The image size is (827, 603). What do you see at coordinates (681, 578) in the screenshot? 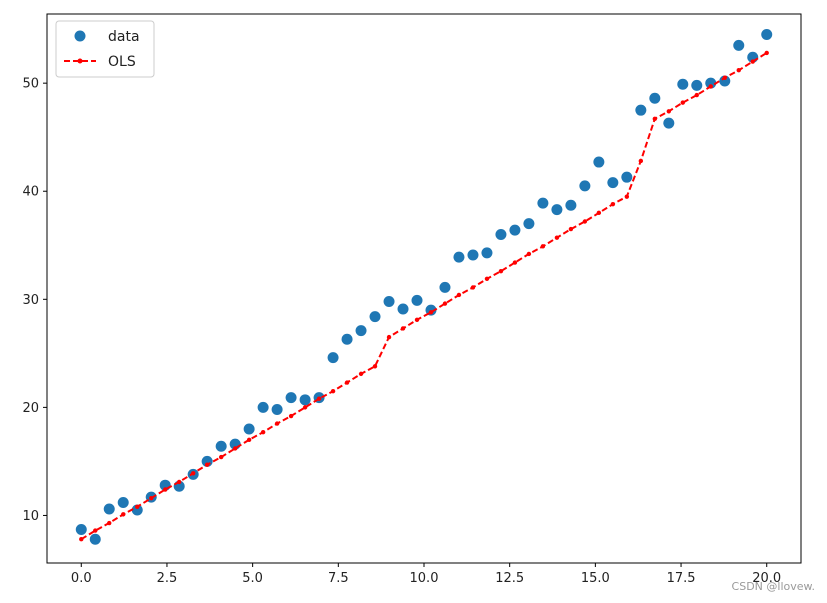
I see `x-tick-label: 17.5` at bounding box center [681, 578].